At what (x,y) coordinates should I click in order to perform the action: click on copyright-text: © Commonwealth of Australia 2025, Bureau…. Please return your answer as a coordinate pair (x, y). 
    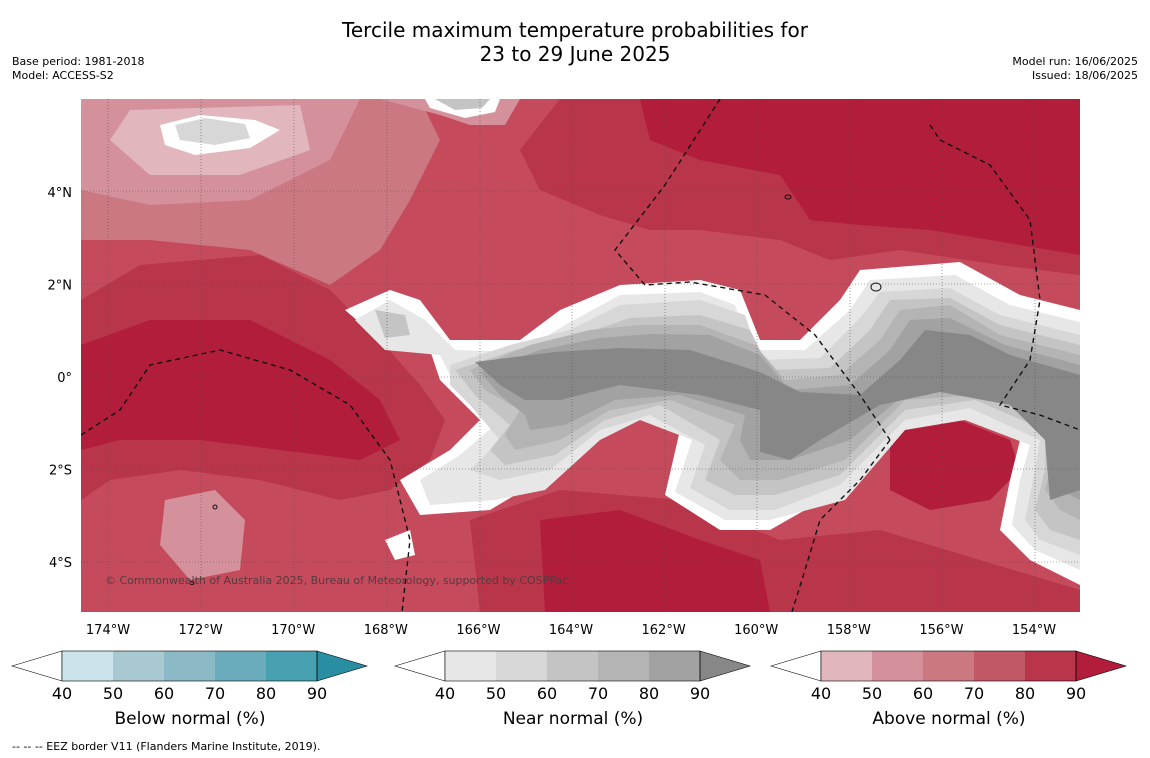
    Looking at the image, I should click on (336, 580).